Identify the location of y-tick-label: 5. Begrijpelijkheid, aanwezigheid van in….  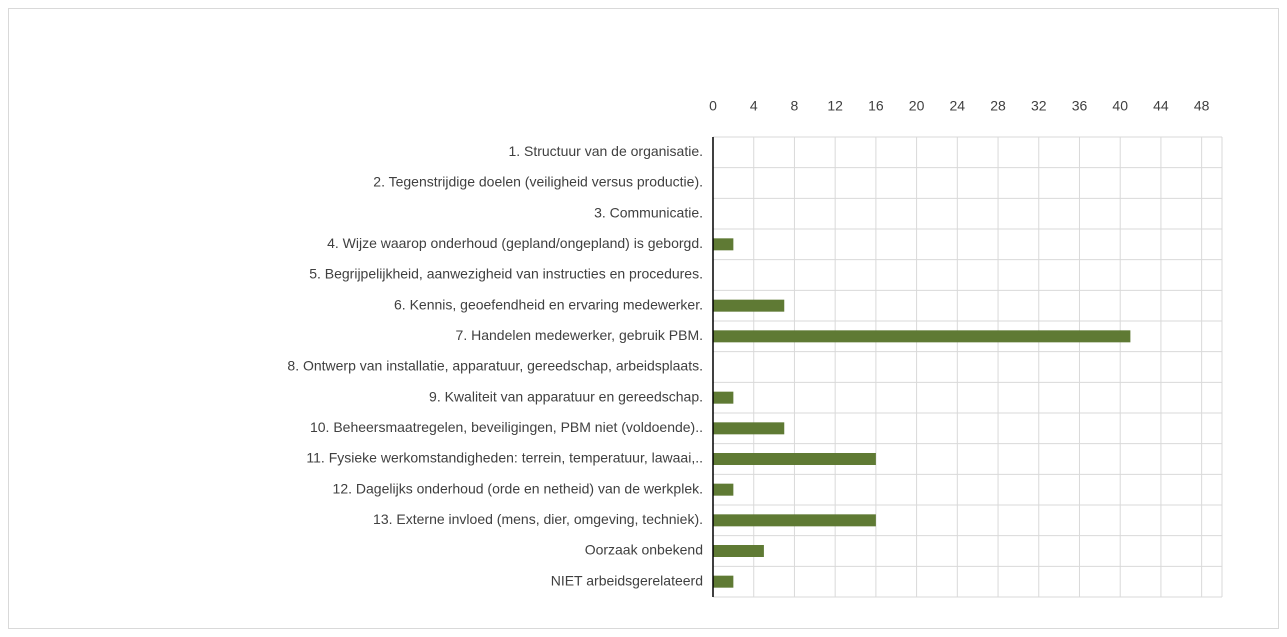
(506, 274).